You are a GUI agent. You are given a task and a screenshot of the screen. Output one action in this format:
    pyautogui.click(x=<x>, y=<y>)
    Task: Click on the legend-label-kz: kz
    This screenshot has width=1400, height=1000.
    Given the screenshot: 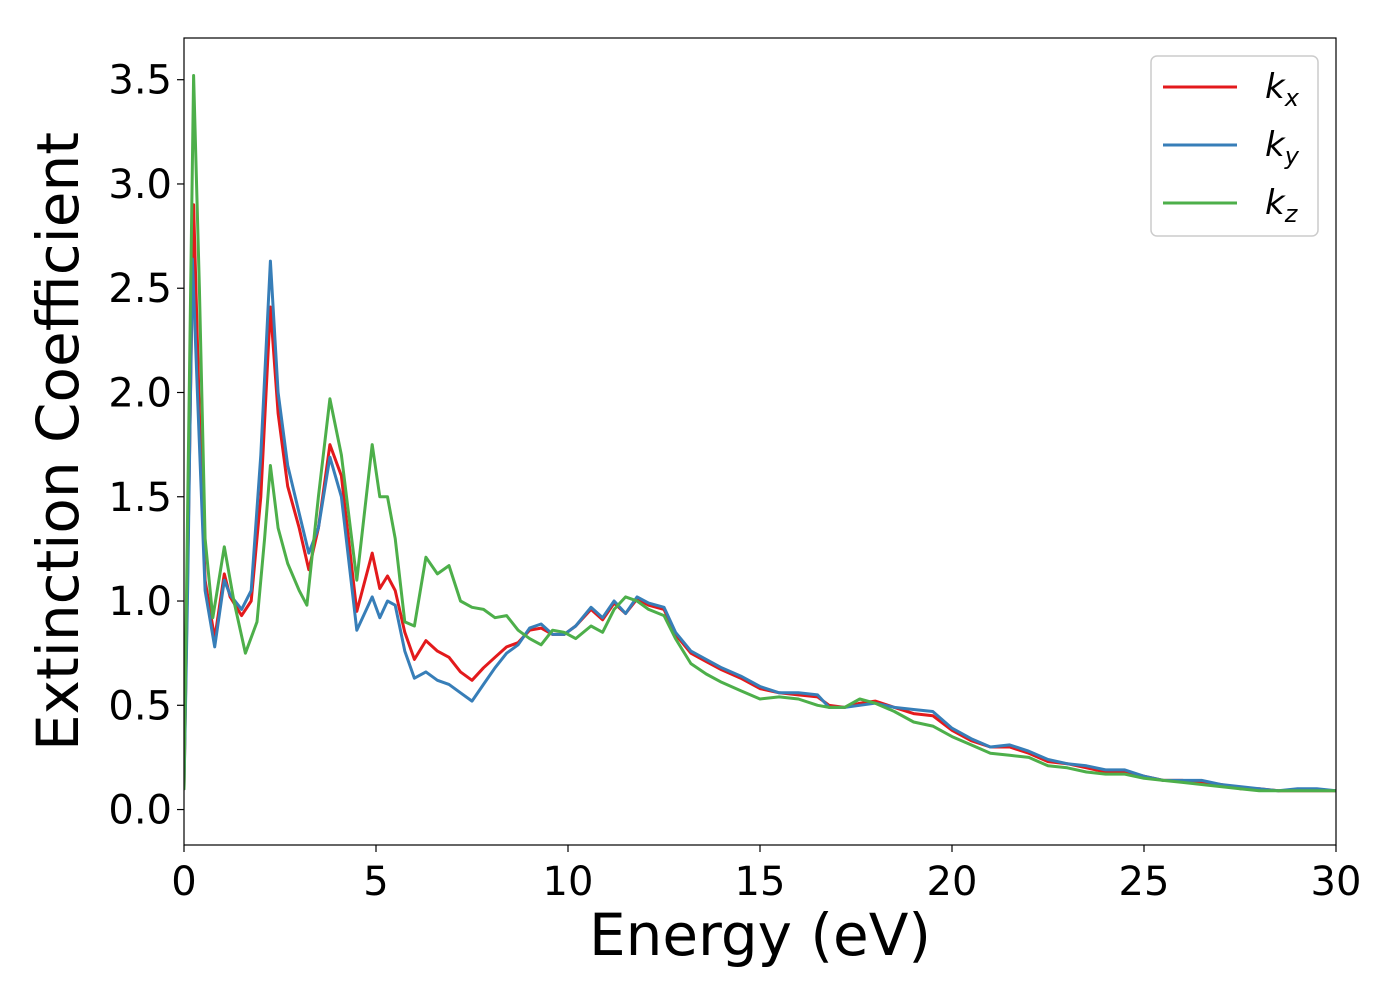 What is the action you would take?
    pyautogui.click(x=1282, y=205)
    